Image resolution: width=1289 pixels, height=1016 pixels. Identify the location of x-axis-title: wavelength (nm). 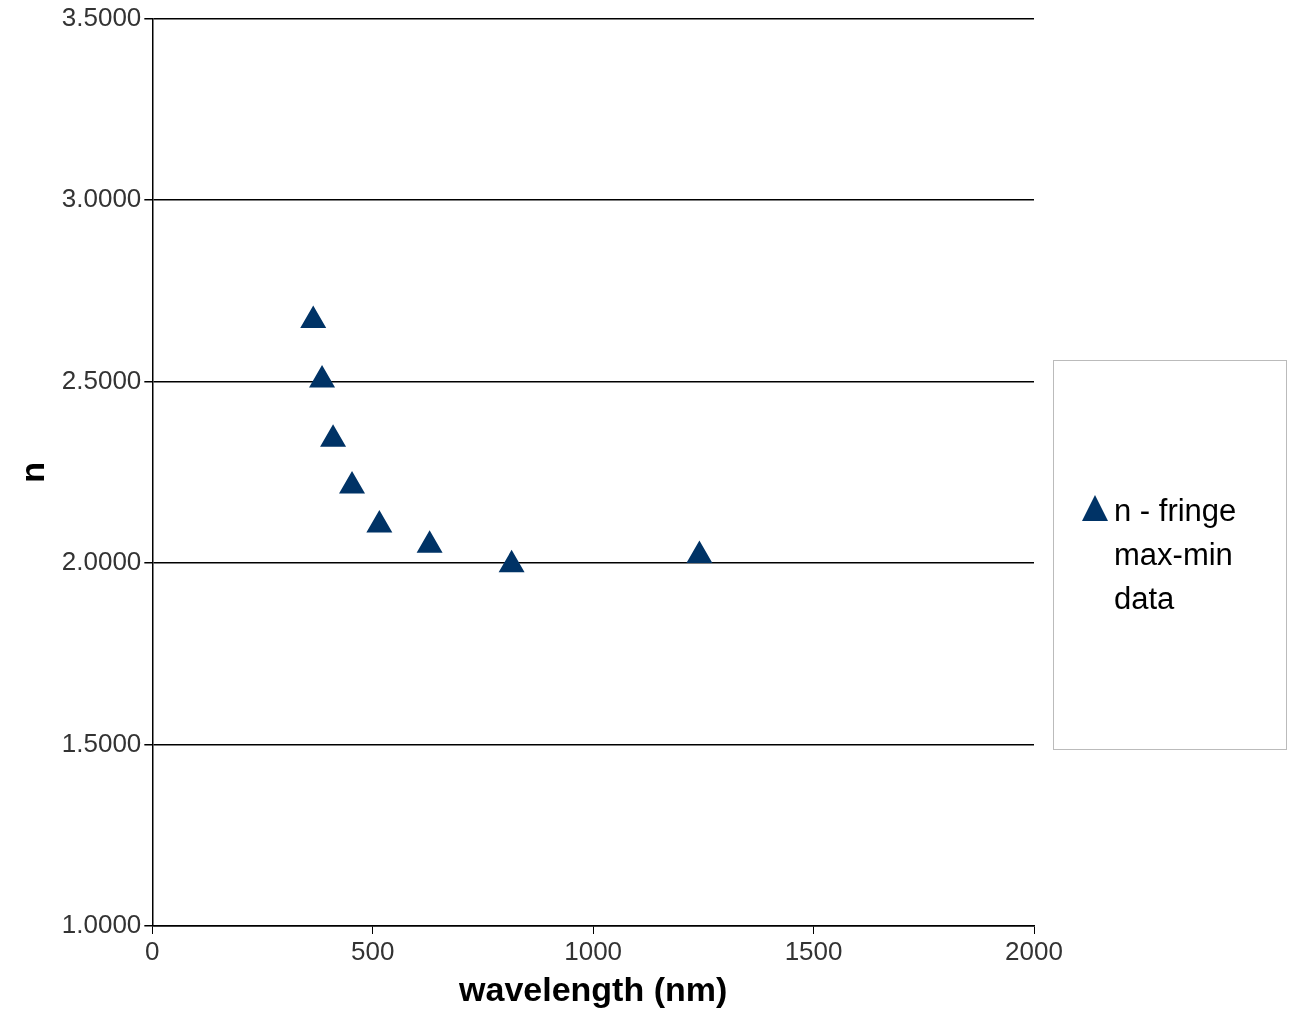
(593, 988).